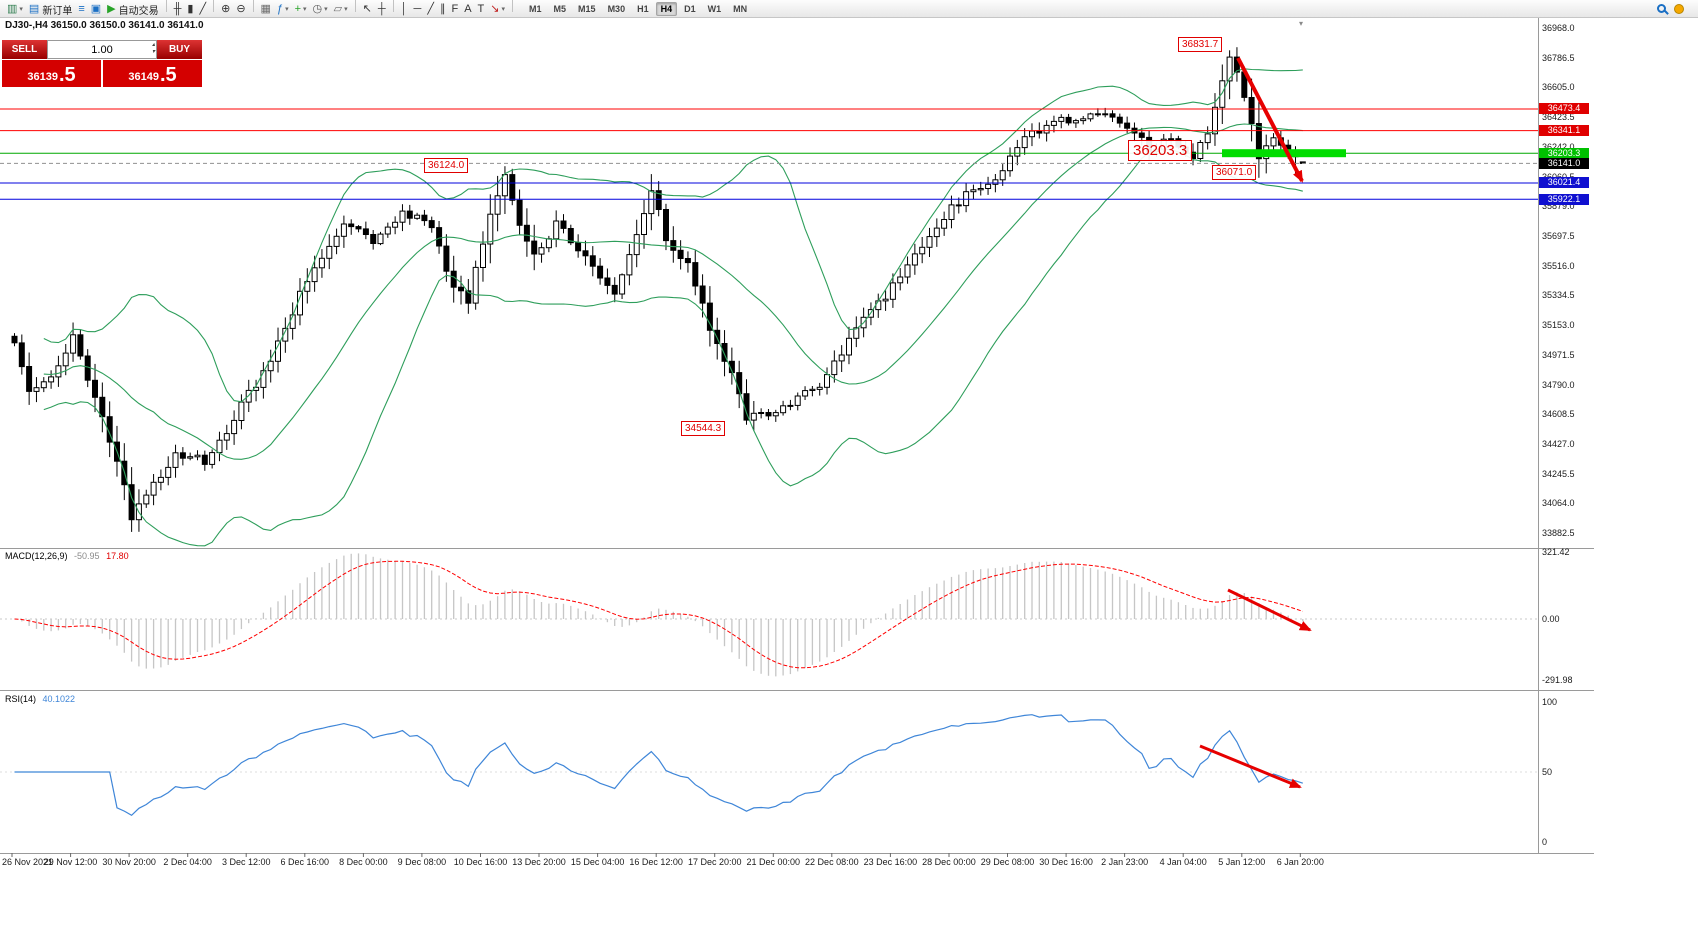 This screenshot has width=1698, height=937. I want to click on auto-trading-icon: ▶, so click(111, 9).